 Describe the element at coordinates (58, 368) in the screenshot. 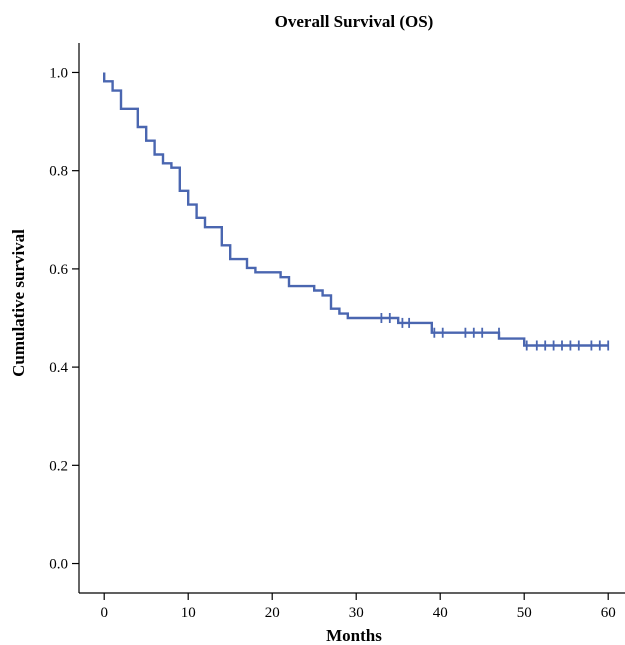

I see `y-tick-label: 0.4` at that location.